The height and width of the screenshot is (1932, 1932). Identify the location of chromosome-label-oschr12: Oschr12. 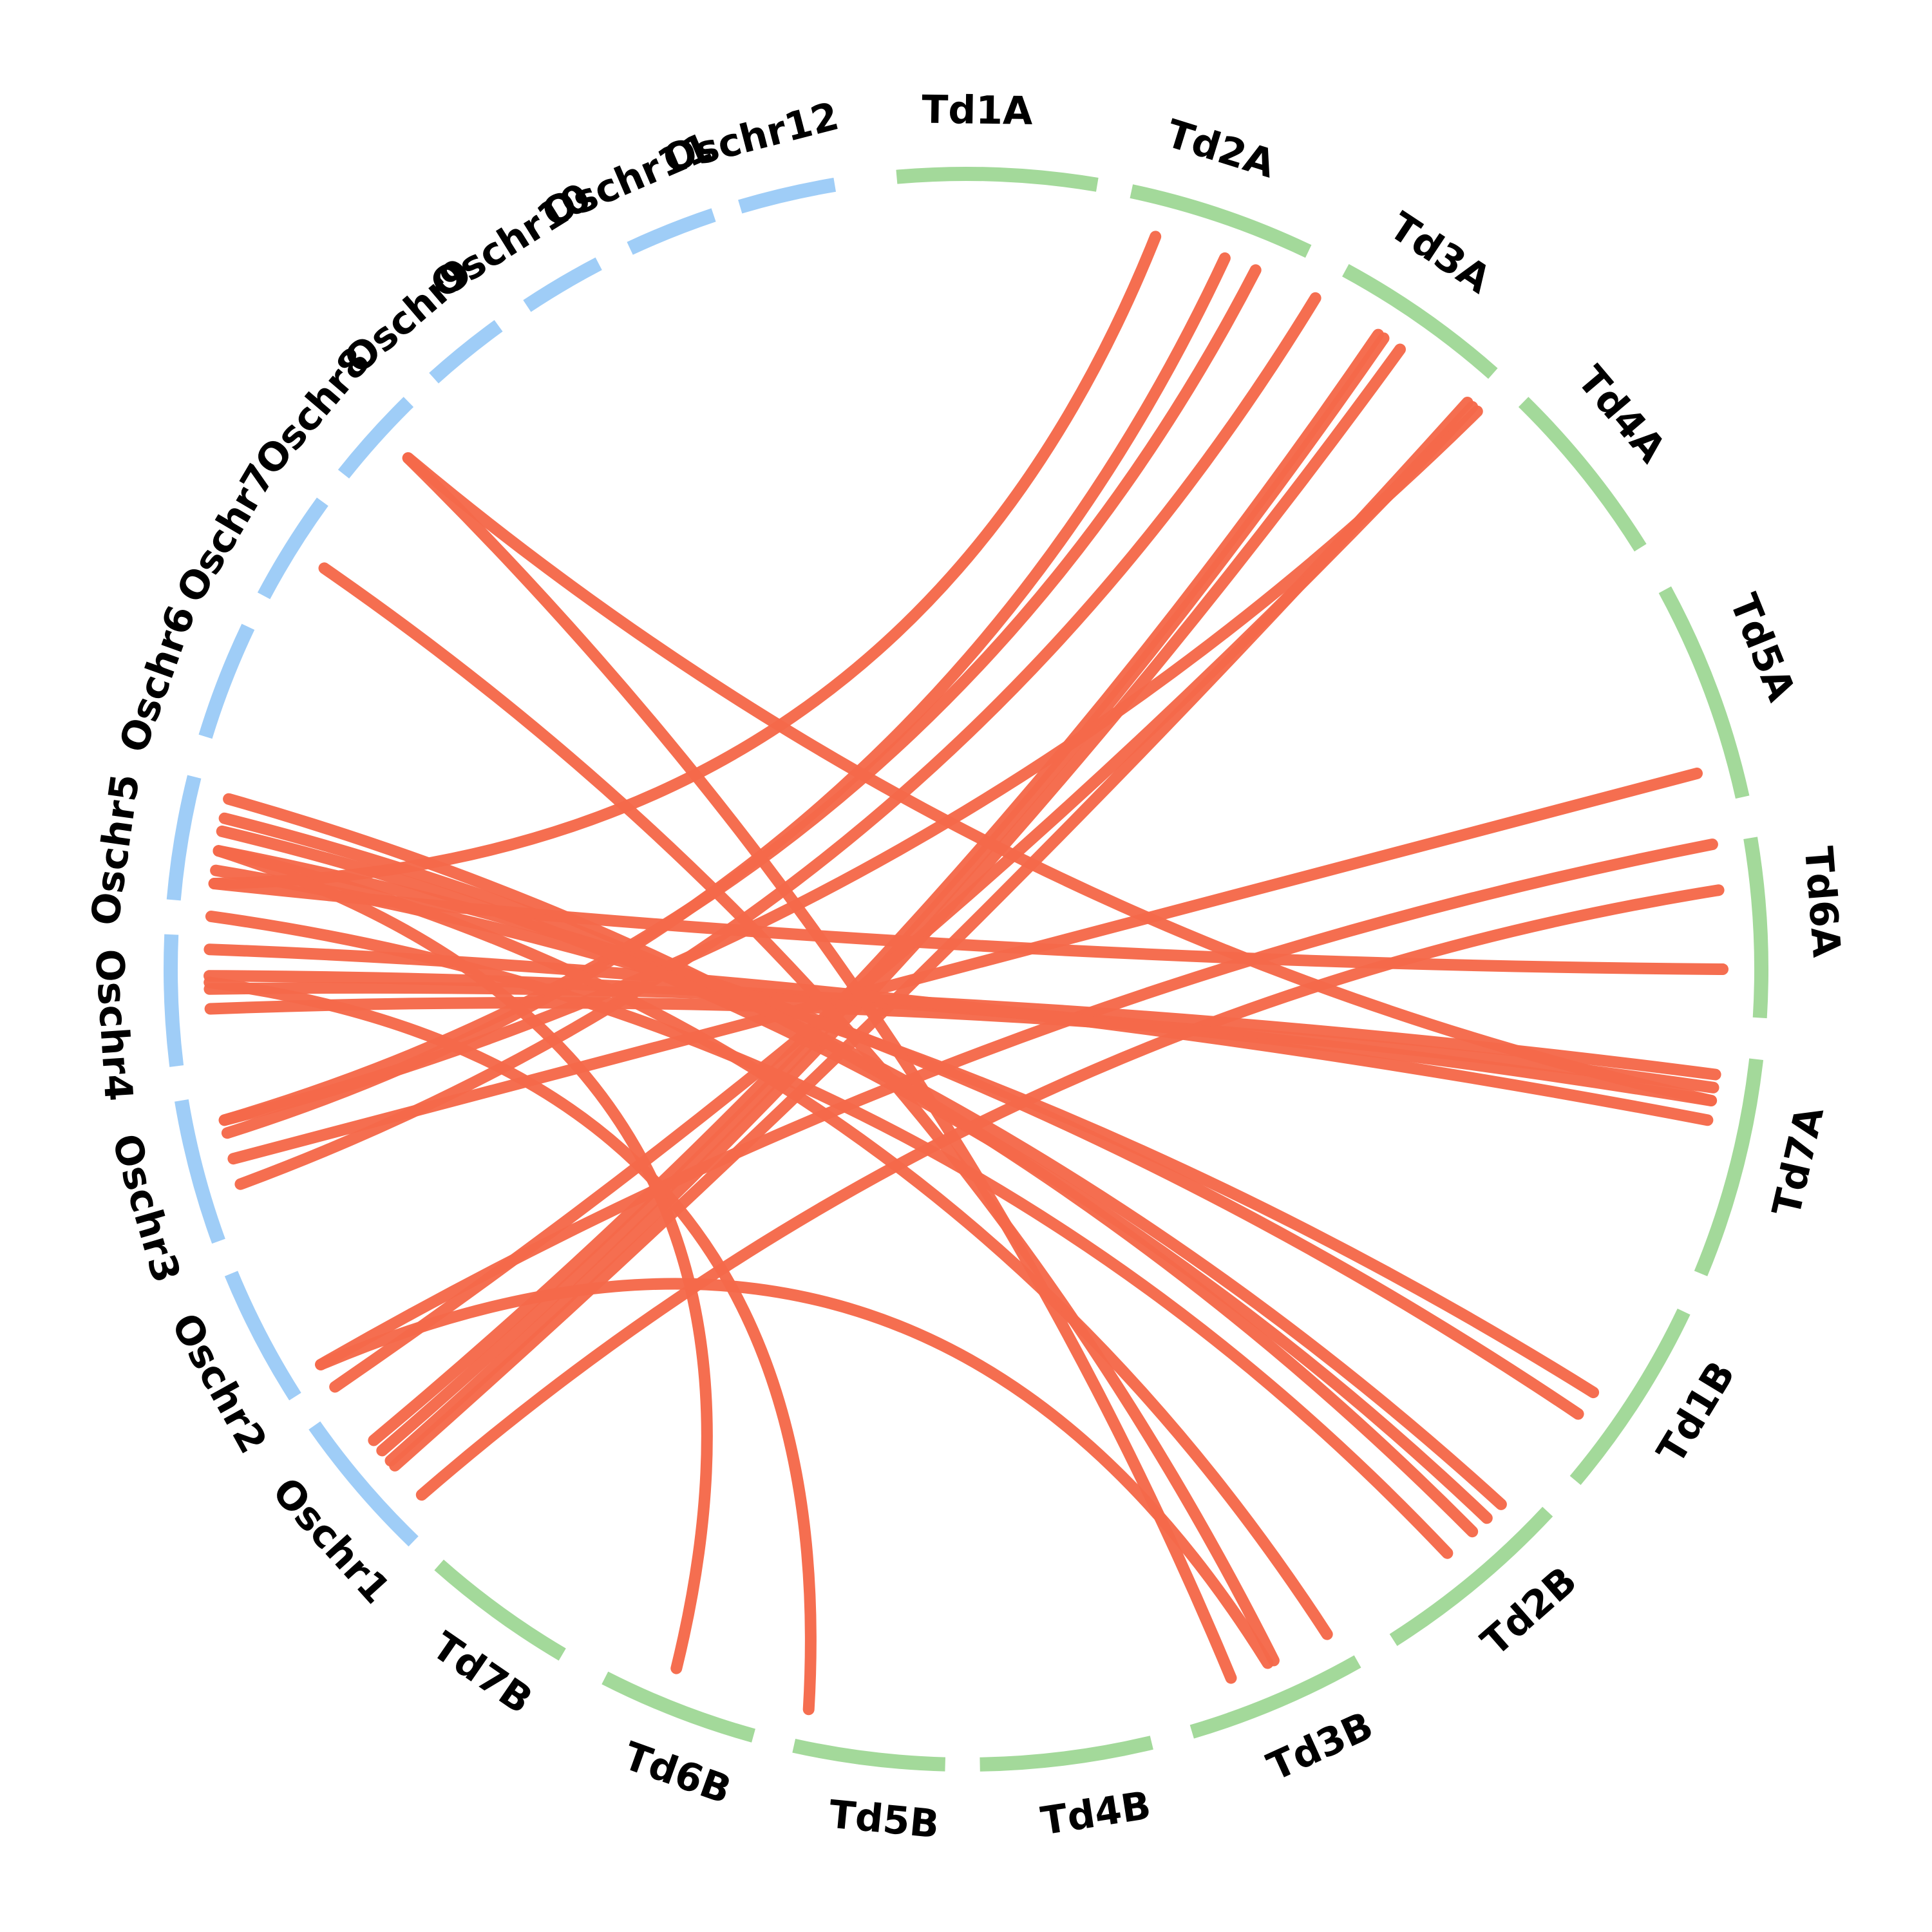
(751, 137).